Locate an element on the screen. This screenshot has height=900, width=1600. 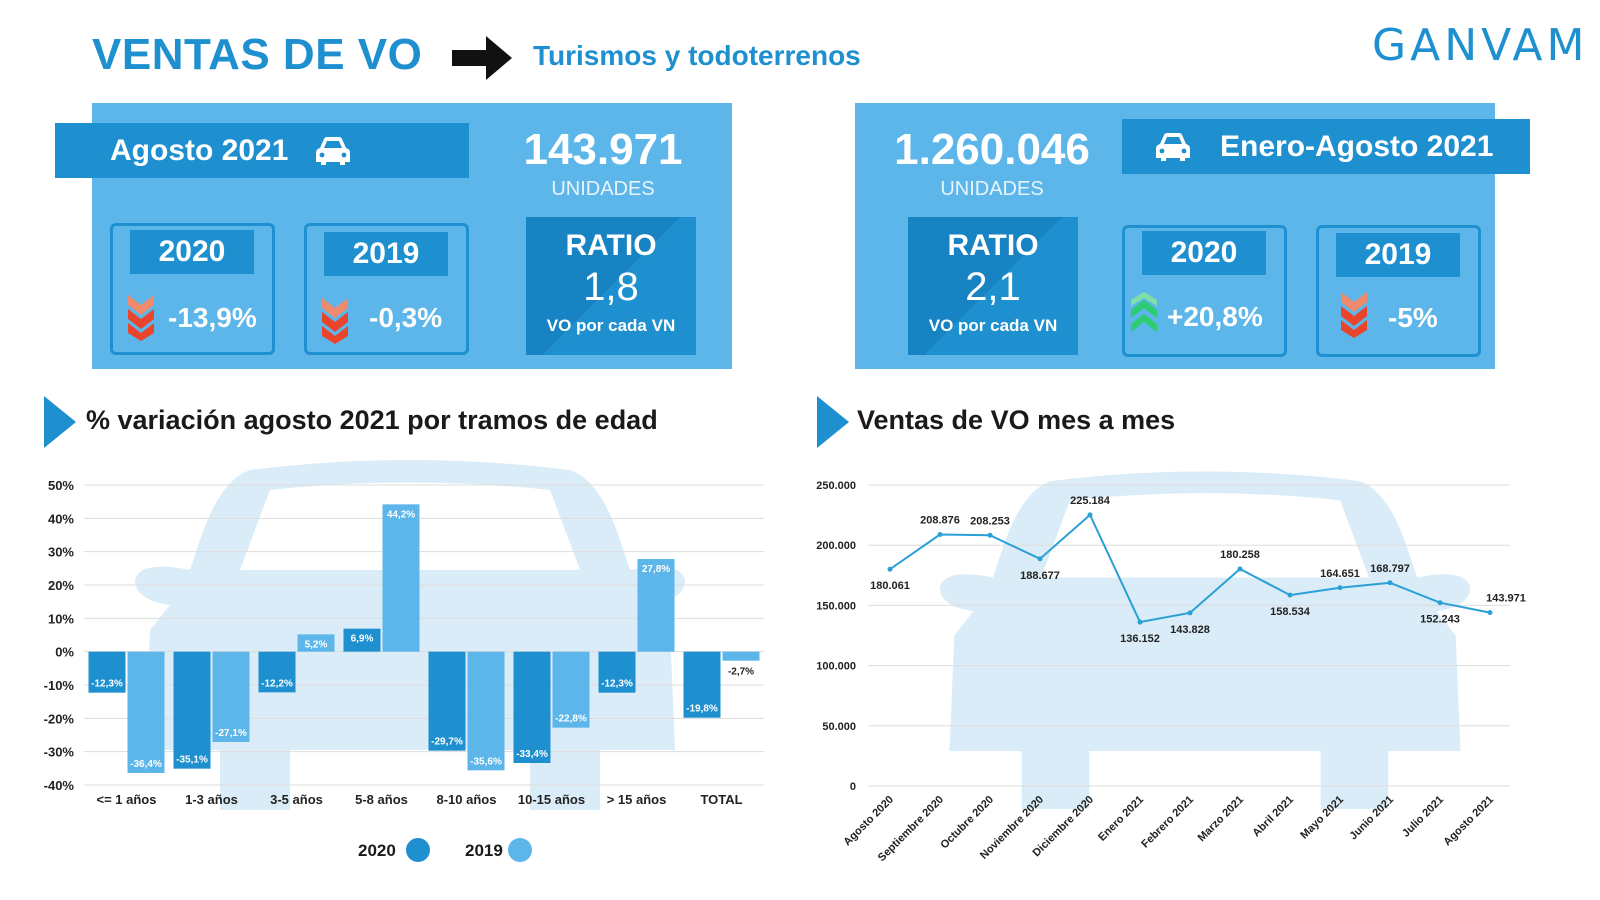
data-label: 208.876 is located at coordinates (940, 521).